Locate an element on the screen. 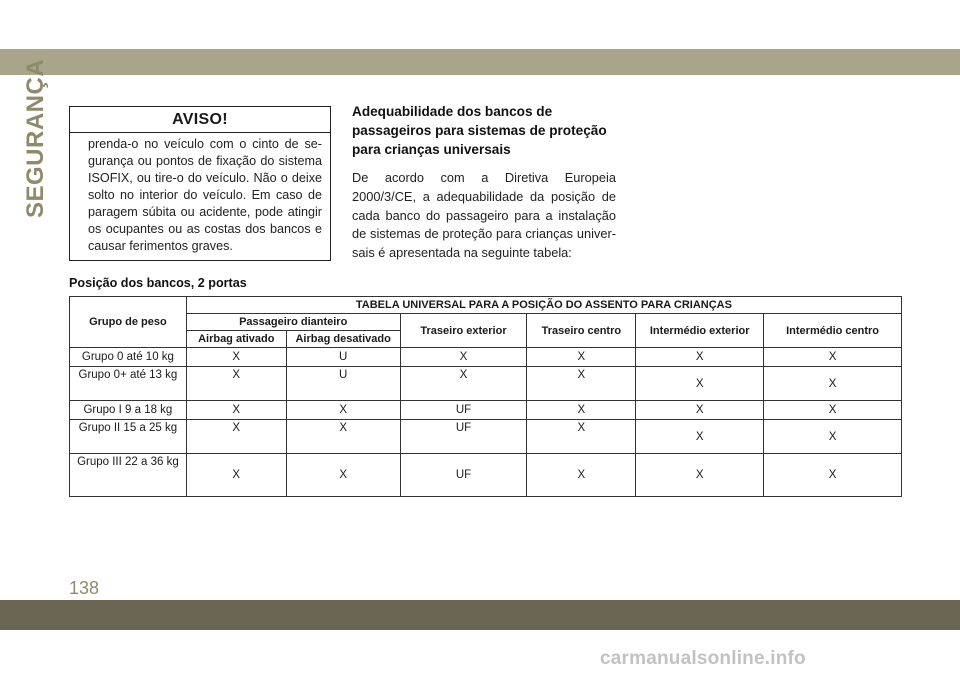 The height and width of the screenshot is (678, 960). header-weight-group: Grupo de peso is located at coordinates (128, 322).